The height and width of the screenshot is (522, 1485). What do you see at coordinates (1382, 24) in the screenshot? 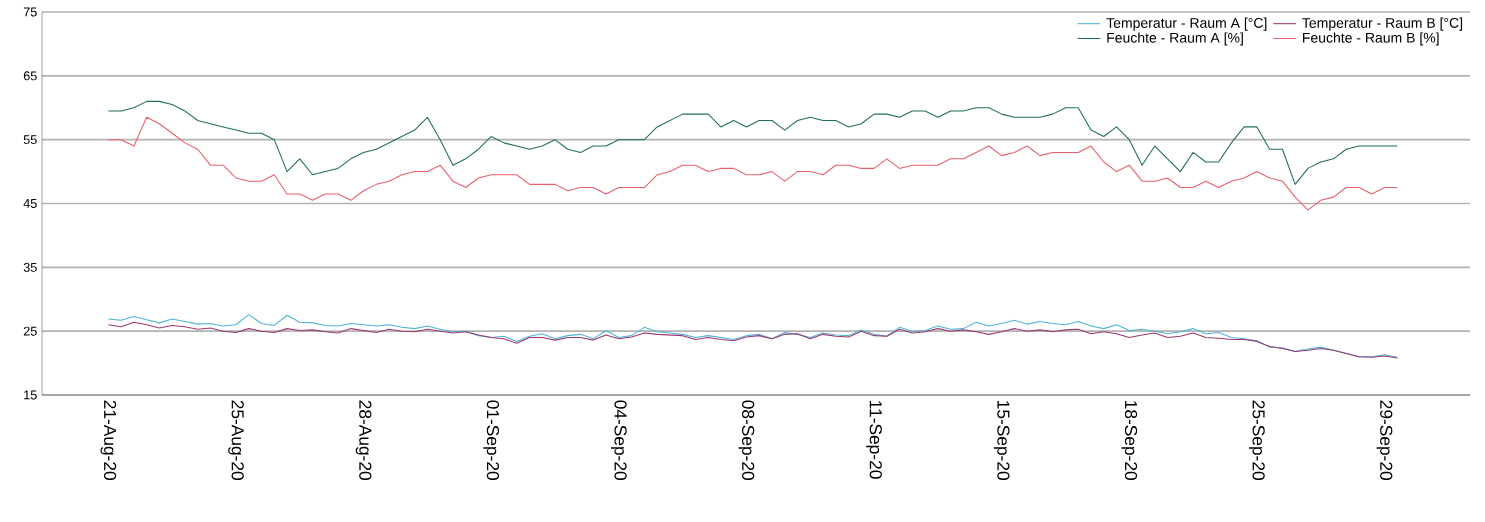
I see `legend-label: Temperatur - Raum B [°C]` at bounding box center [1382, 24].